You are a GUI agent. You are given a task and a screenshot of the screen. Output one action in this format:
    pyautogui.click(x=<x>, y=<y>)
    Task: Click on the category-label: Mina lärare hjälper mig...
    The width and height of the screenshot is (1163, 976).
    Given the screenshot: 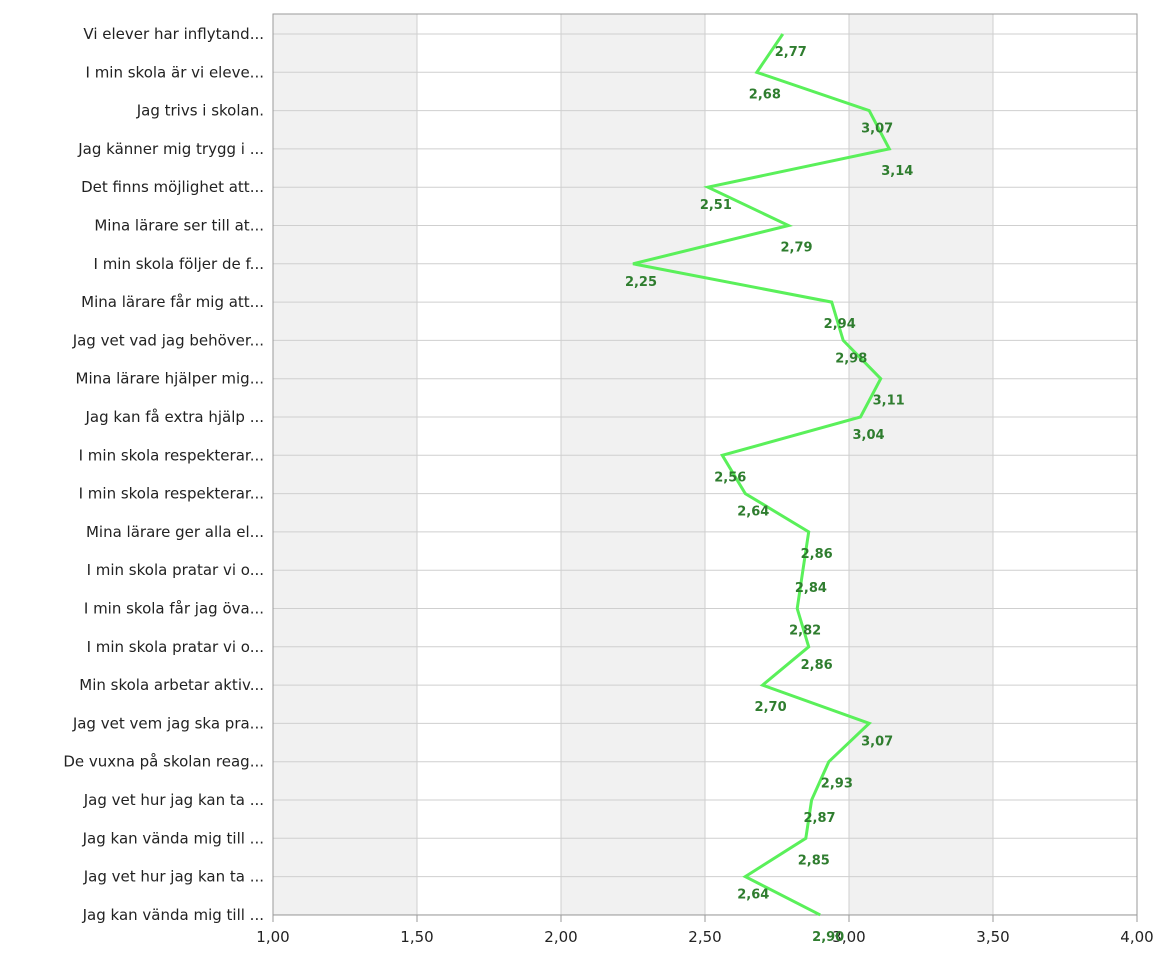 What is the action you would take?
    pyautogui.click(x=170, y=379)
    